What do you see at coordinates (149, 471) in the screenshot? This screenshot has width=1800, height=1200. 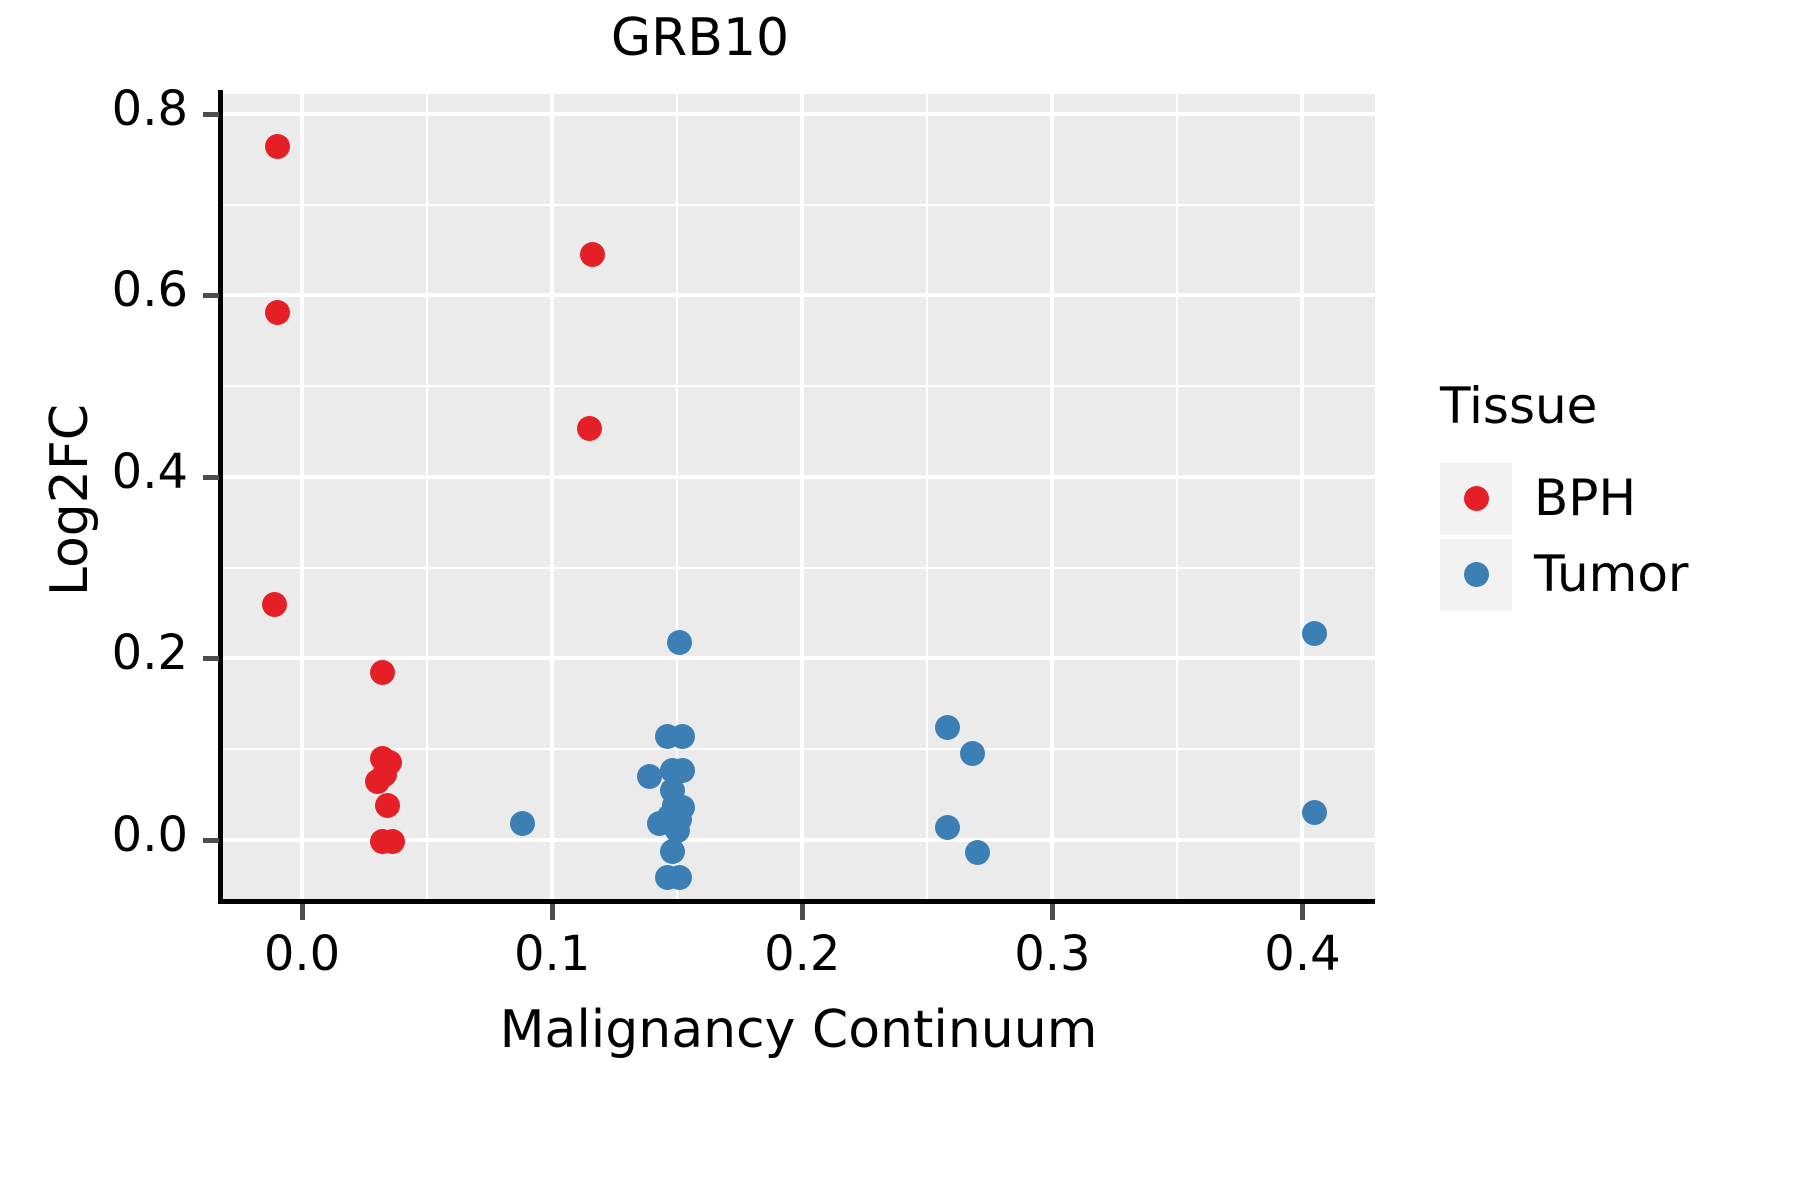 I see `y-tick-label: 0.4` at bounding box center [149, 471].